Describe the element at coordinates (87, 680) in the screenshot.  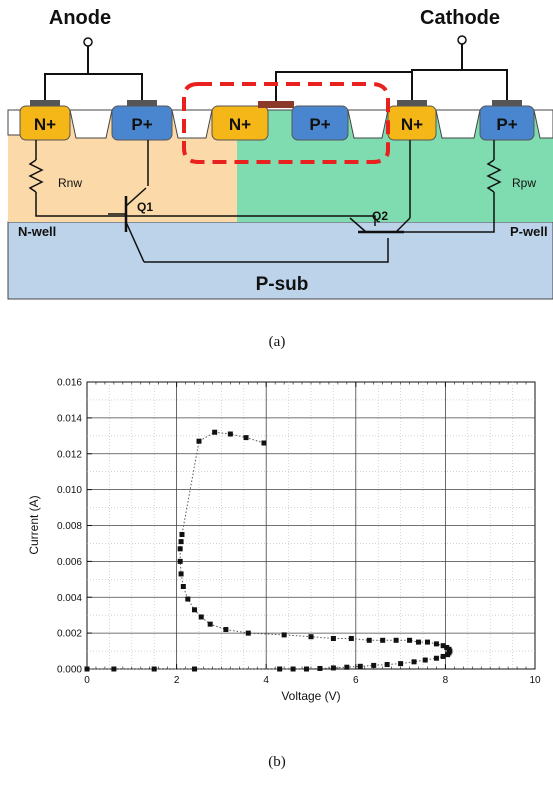
I see `x-tick-label: 0` at that location.